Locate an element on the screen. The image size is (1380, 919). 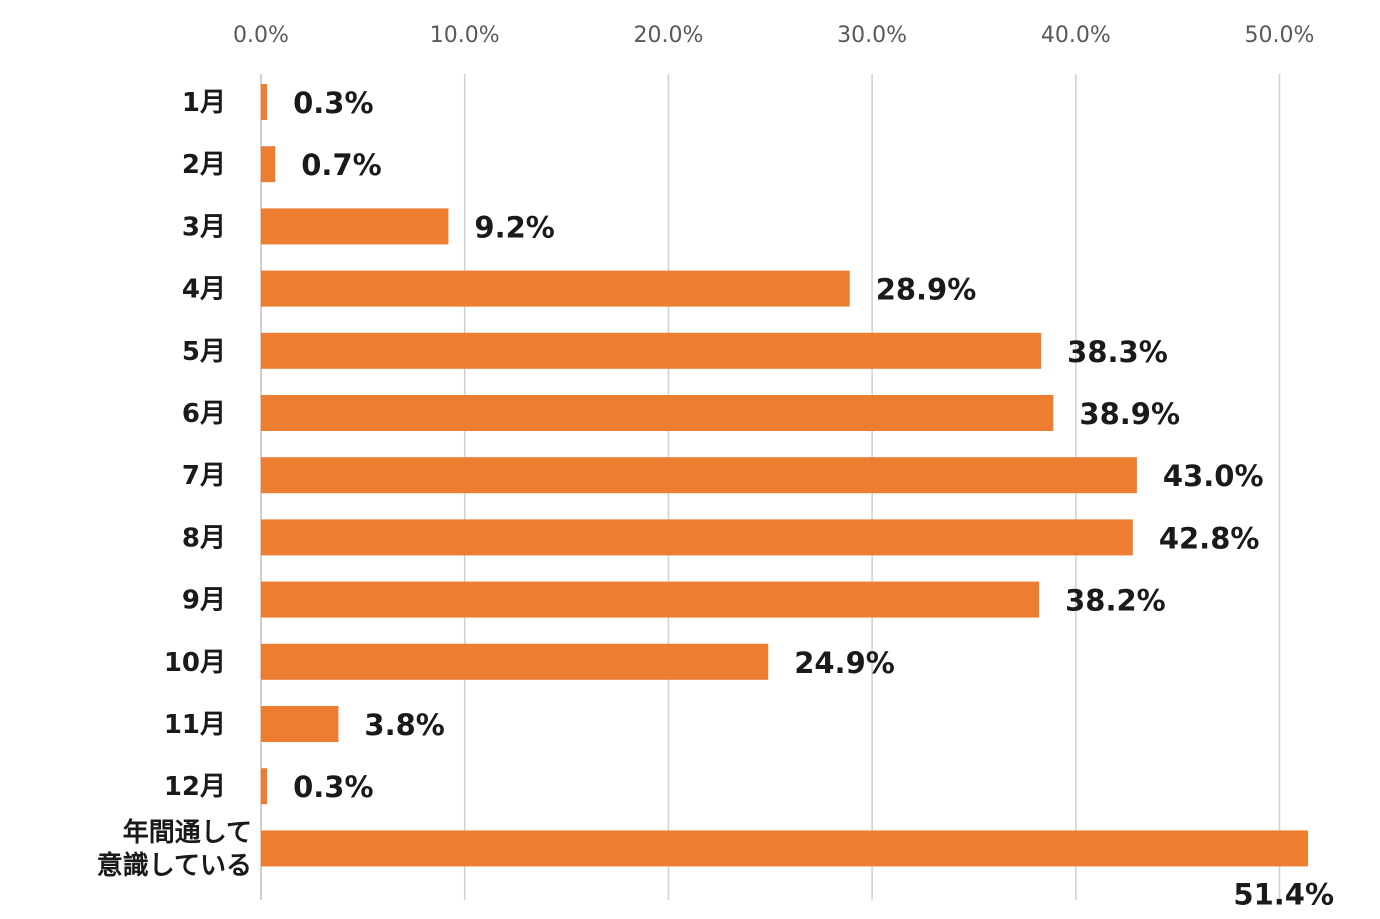
value-label: 43.0% is located at coordinates (1213, 476).